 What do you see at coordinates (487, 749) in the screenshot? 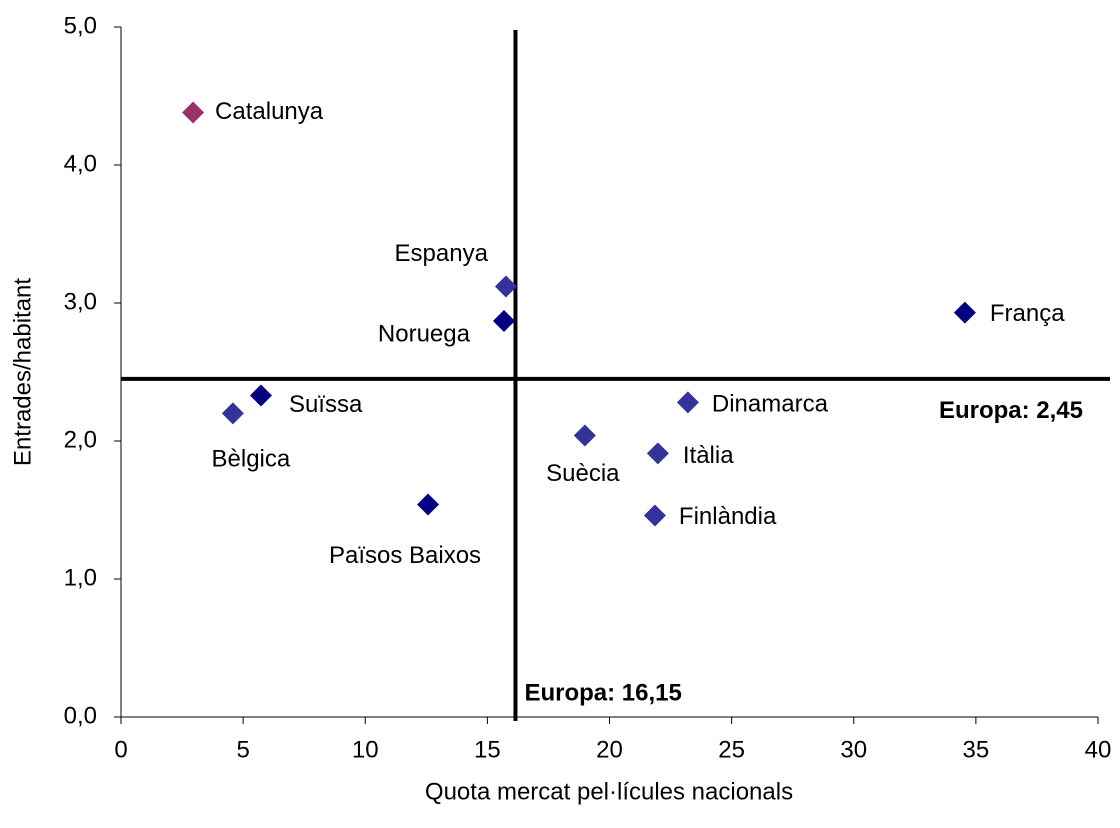
I see `x-tick-label: 15` at bounding box center [487, 749].